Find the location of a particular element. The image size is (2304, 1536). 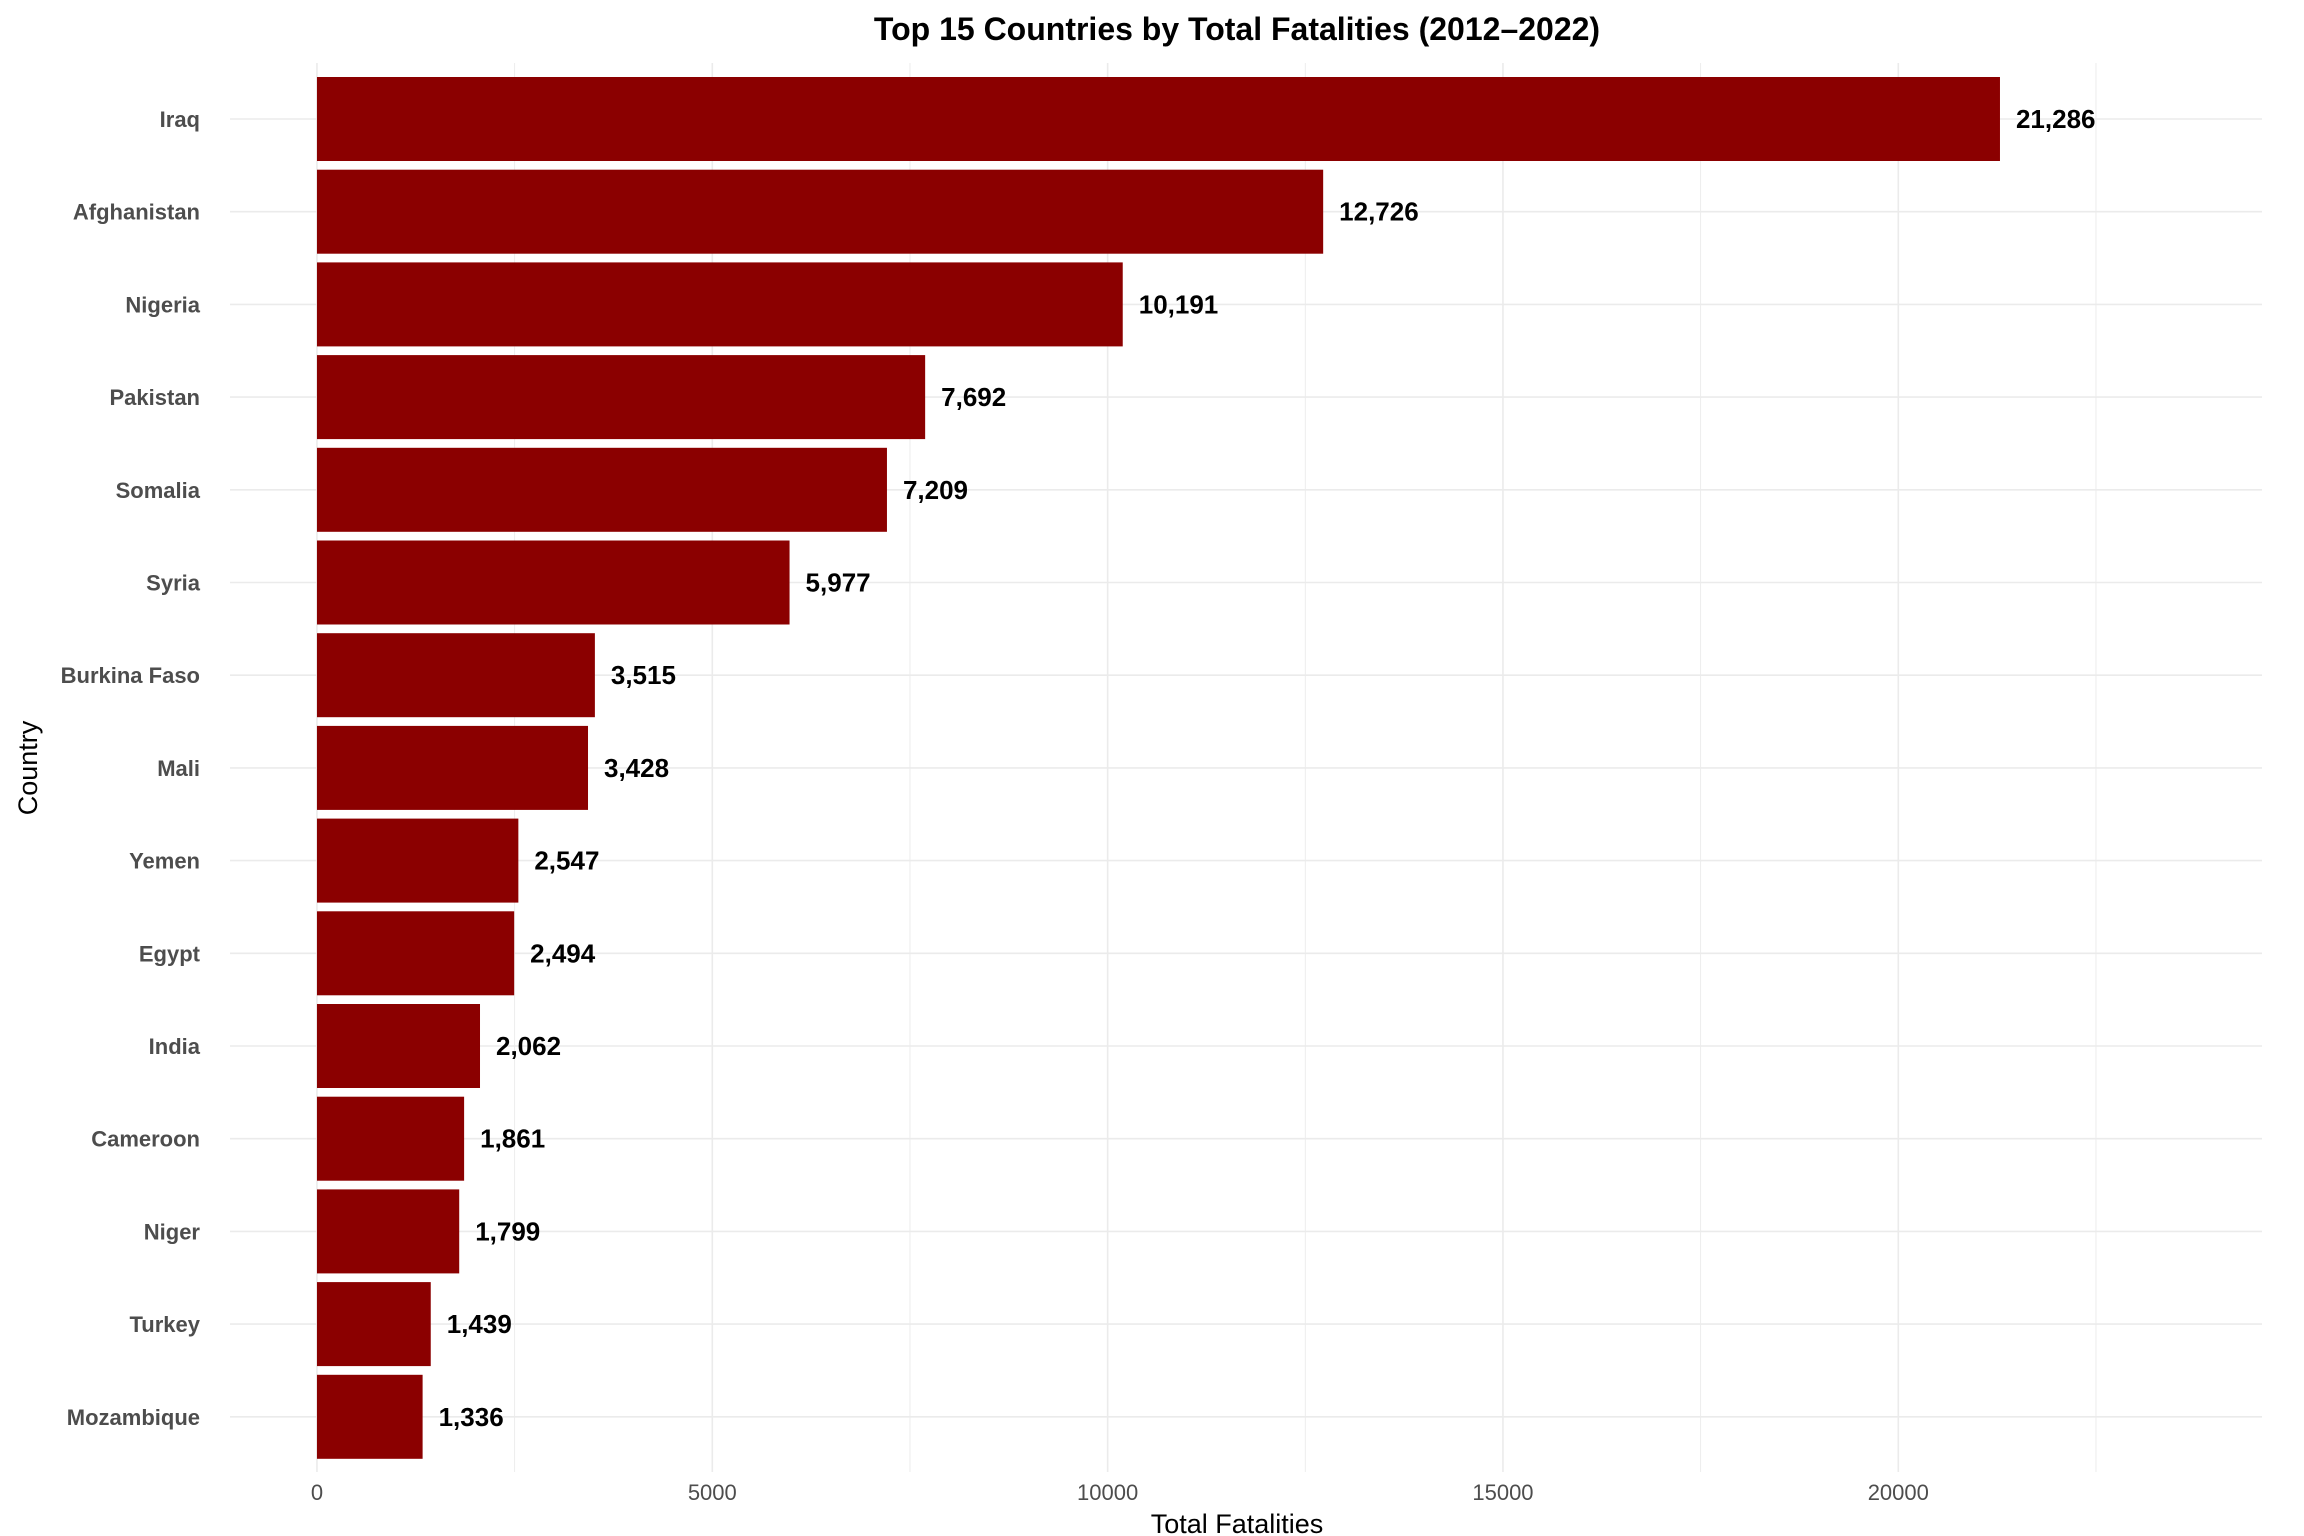

y-tick-label: Pakistan is located at coordinates (155, 397).